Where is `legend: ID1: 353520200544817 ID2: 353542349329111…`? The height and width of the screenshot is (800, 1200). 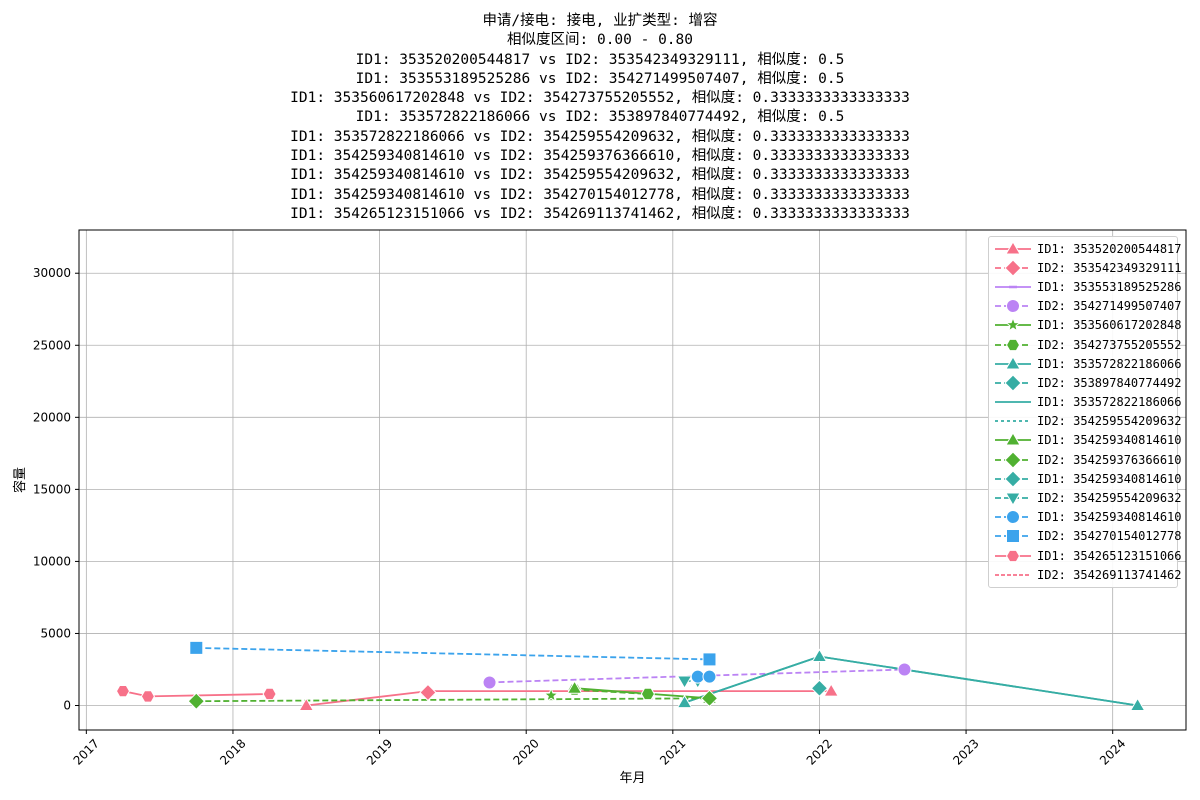
legend: ID1: 353520200544817 ID2: 353542349329111… is located at coordinates (1085, 412).